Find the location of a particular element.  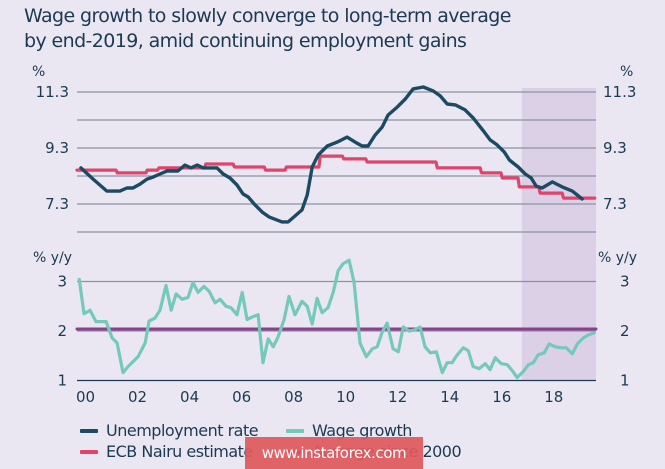

bottom-ytick-left: 2 is located at coordinates (62, 331).